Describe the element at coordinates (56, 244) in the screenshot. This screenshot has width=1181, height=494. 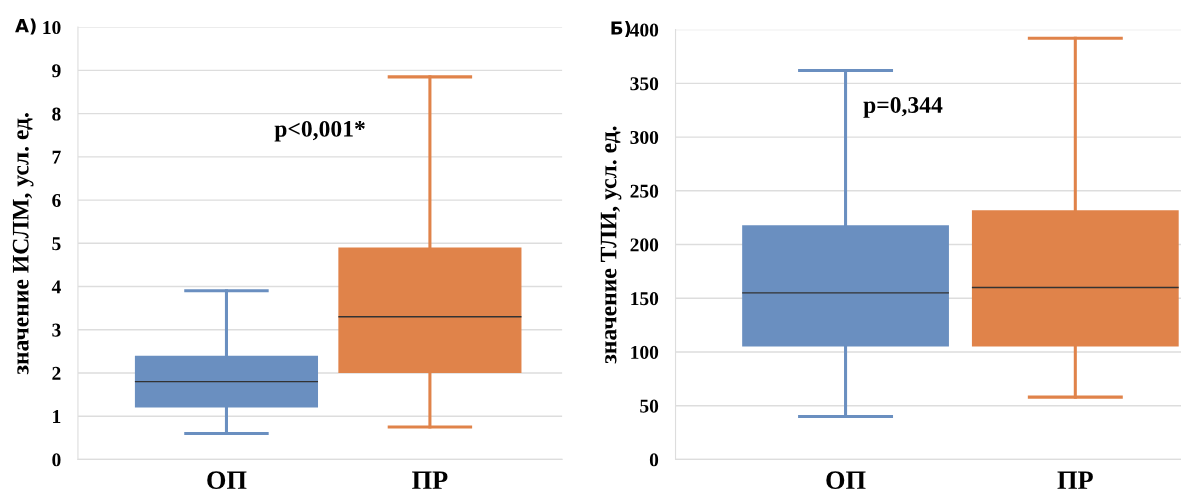
I see `y-tick-label: 5` at that location.